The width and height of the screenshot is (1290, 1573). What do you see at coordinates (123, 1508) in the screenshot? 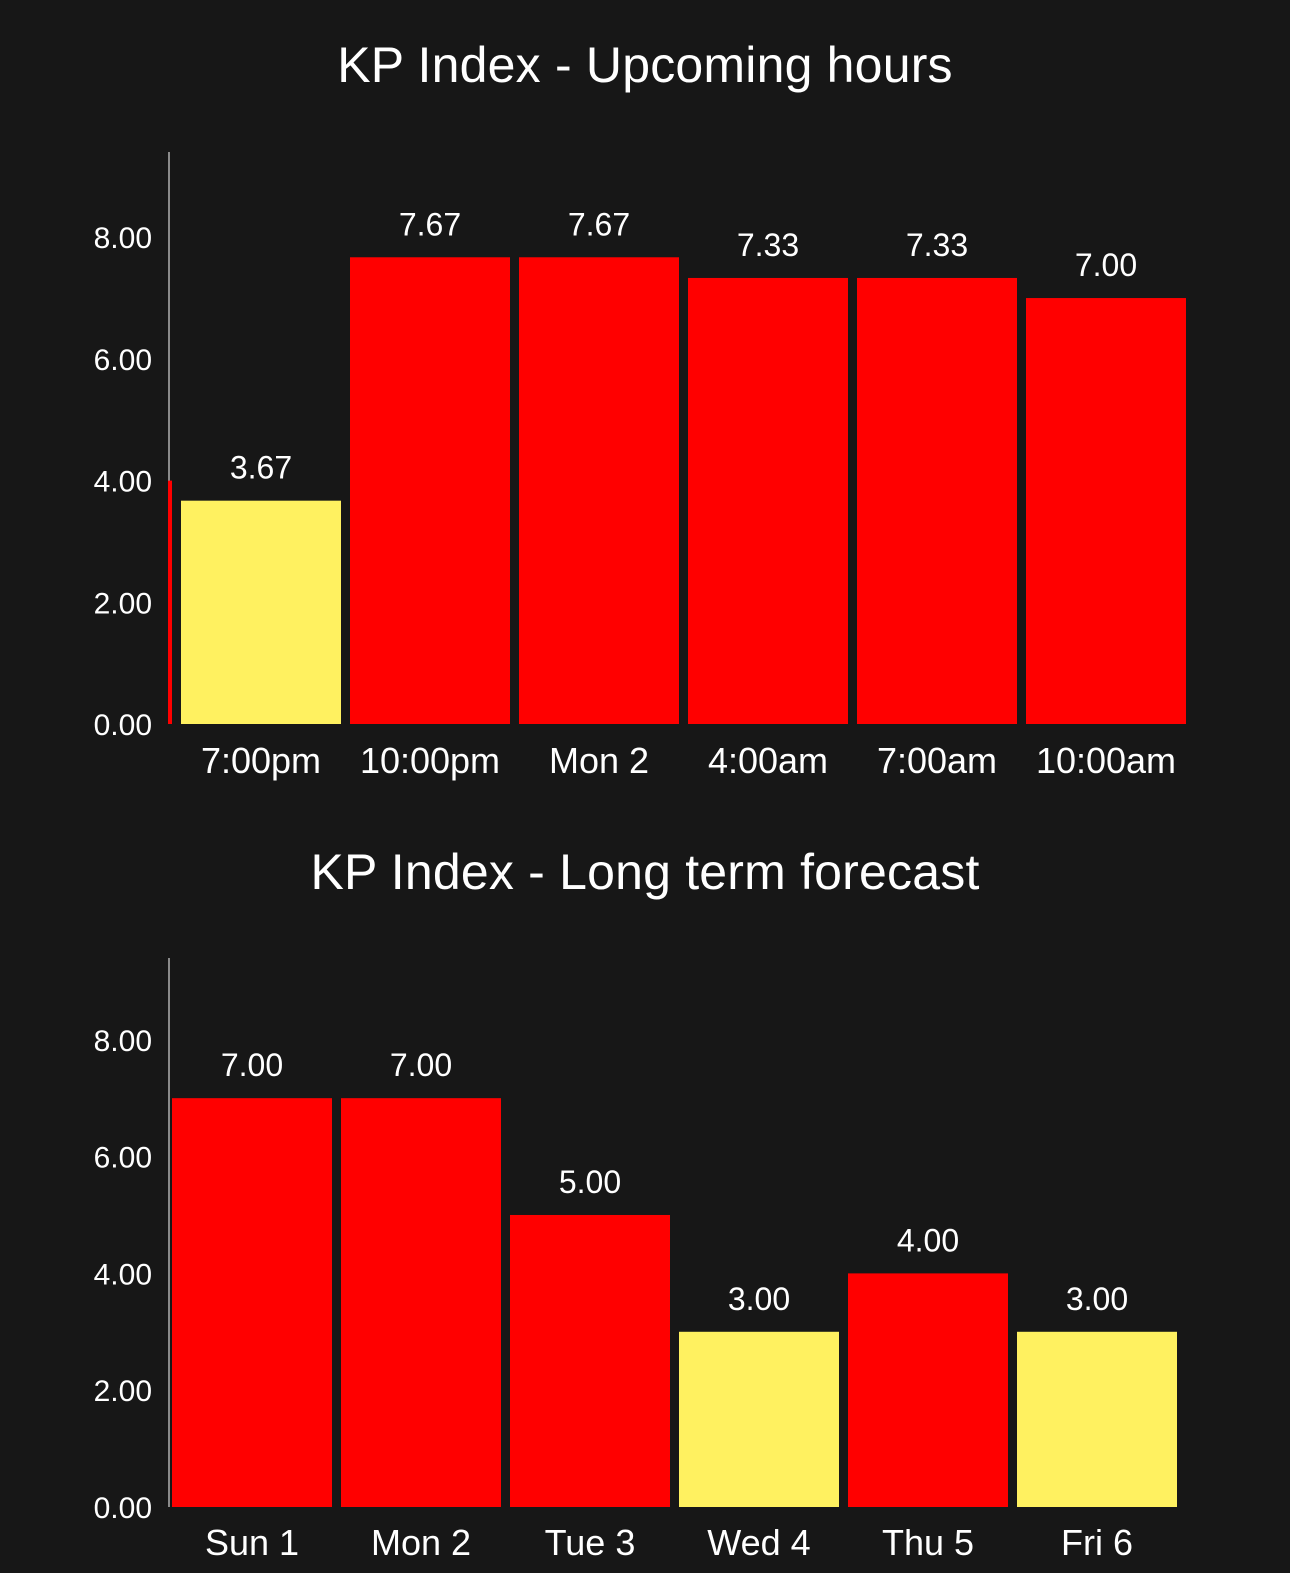
I see `forecast-y-tick-label: 0.00` at bounding box center [123, 1508].